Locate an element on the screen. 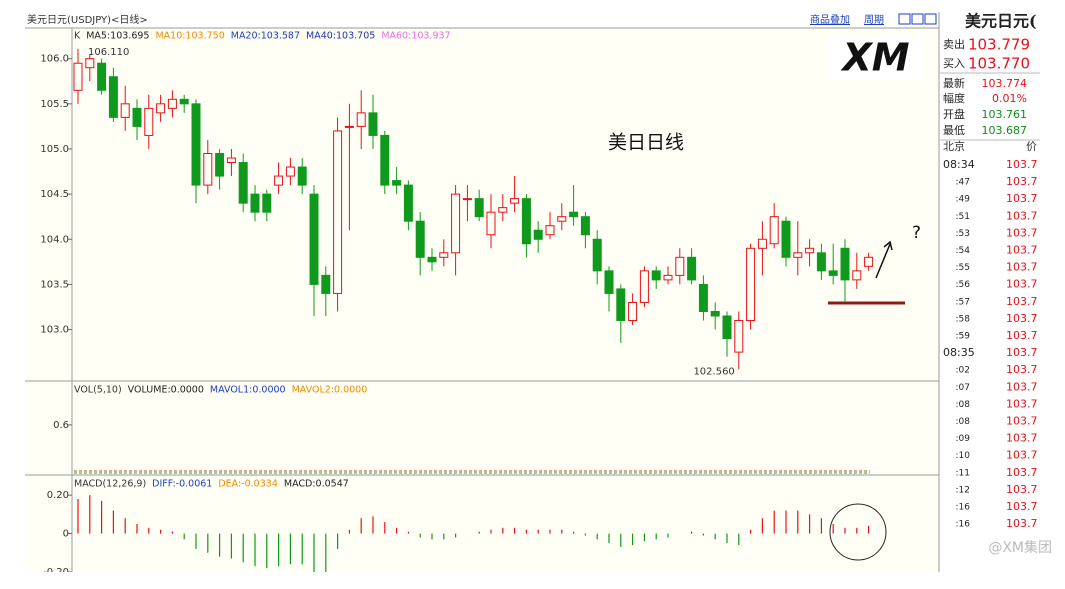  quote-value: 103.687 is located at coordinates (1005, 130).